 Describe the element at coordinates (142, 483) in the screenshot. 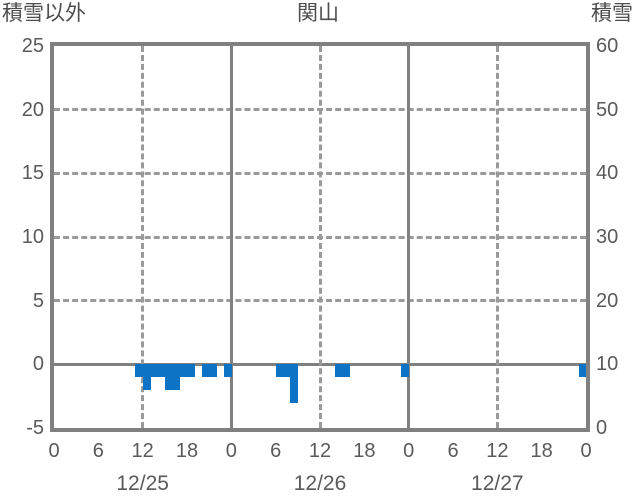

I see `x-axis-day-label: 12/25` at that location.